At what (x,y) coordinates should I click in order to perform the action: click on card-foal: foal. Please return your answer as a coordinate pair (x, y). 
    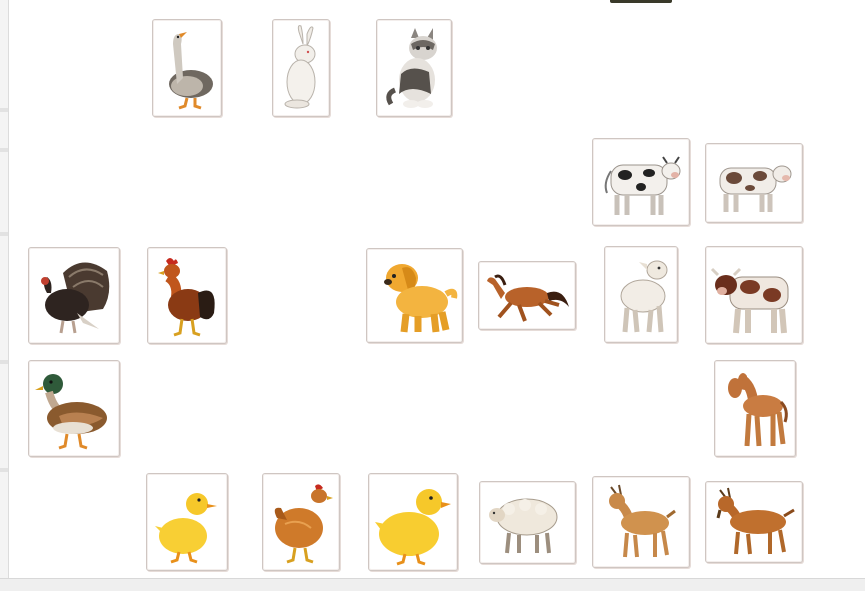
    Looking at the image, I should click on (755, 408).